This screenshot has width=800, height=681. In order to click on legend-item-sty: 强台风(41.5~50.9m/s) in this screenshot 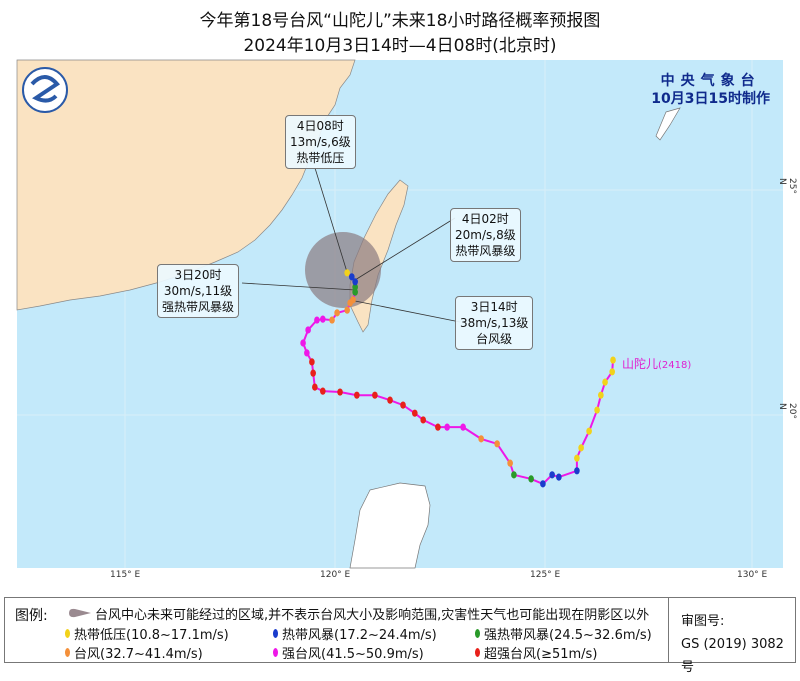, I will do `click(348, 652)`.